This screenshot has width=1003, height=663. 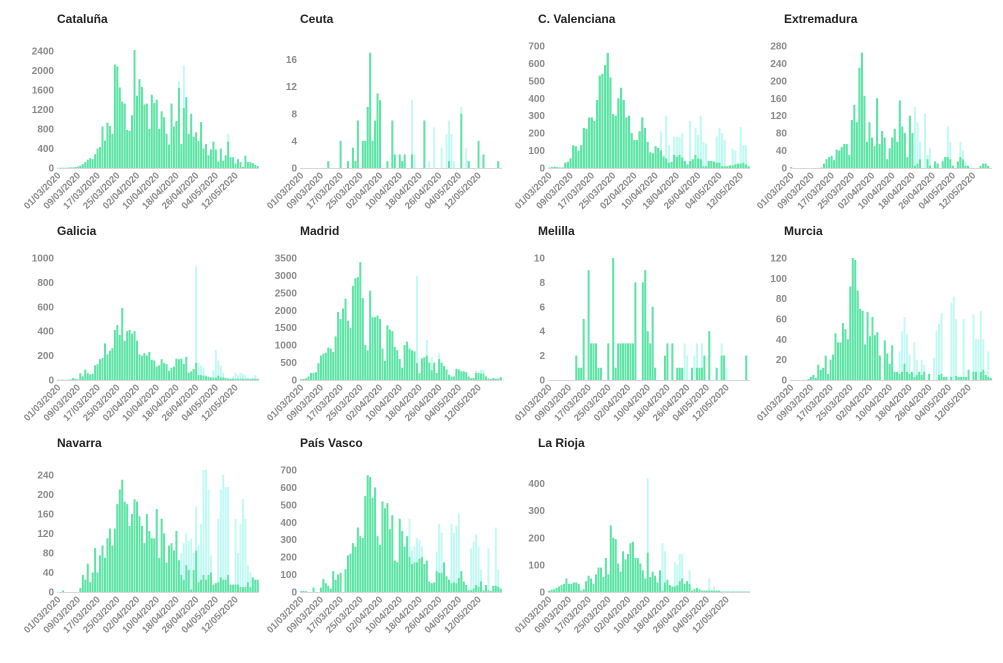 I want to click on y-tick-label: 2500, so click(x=286, y=293).